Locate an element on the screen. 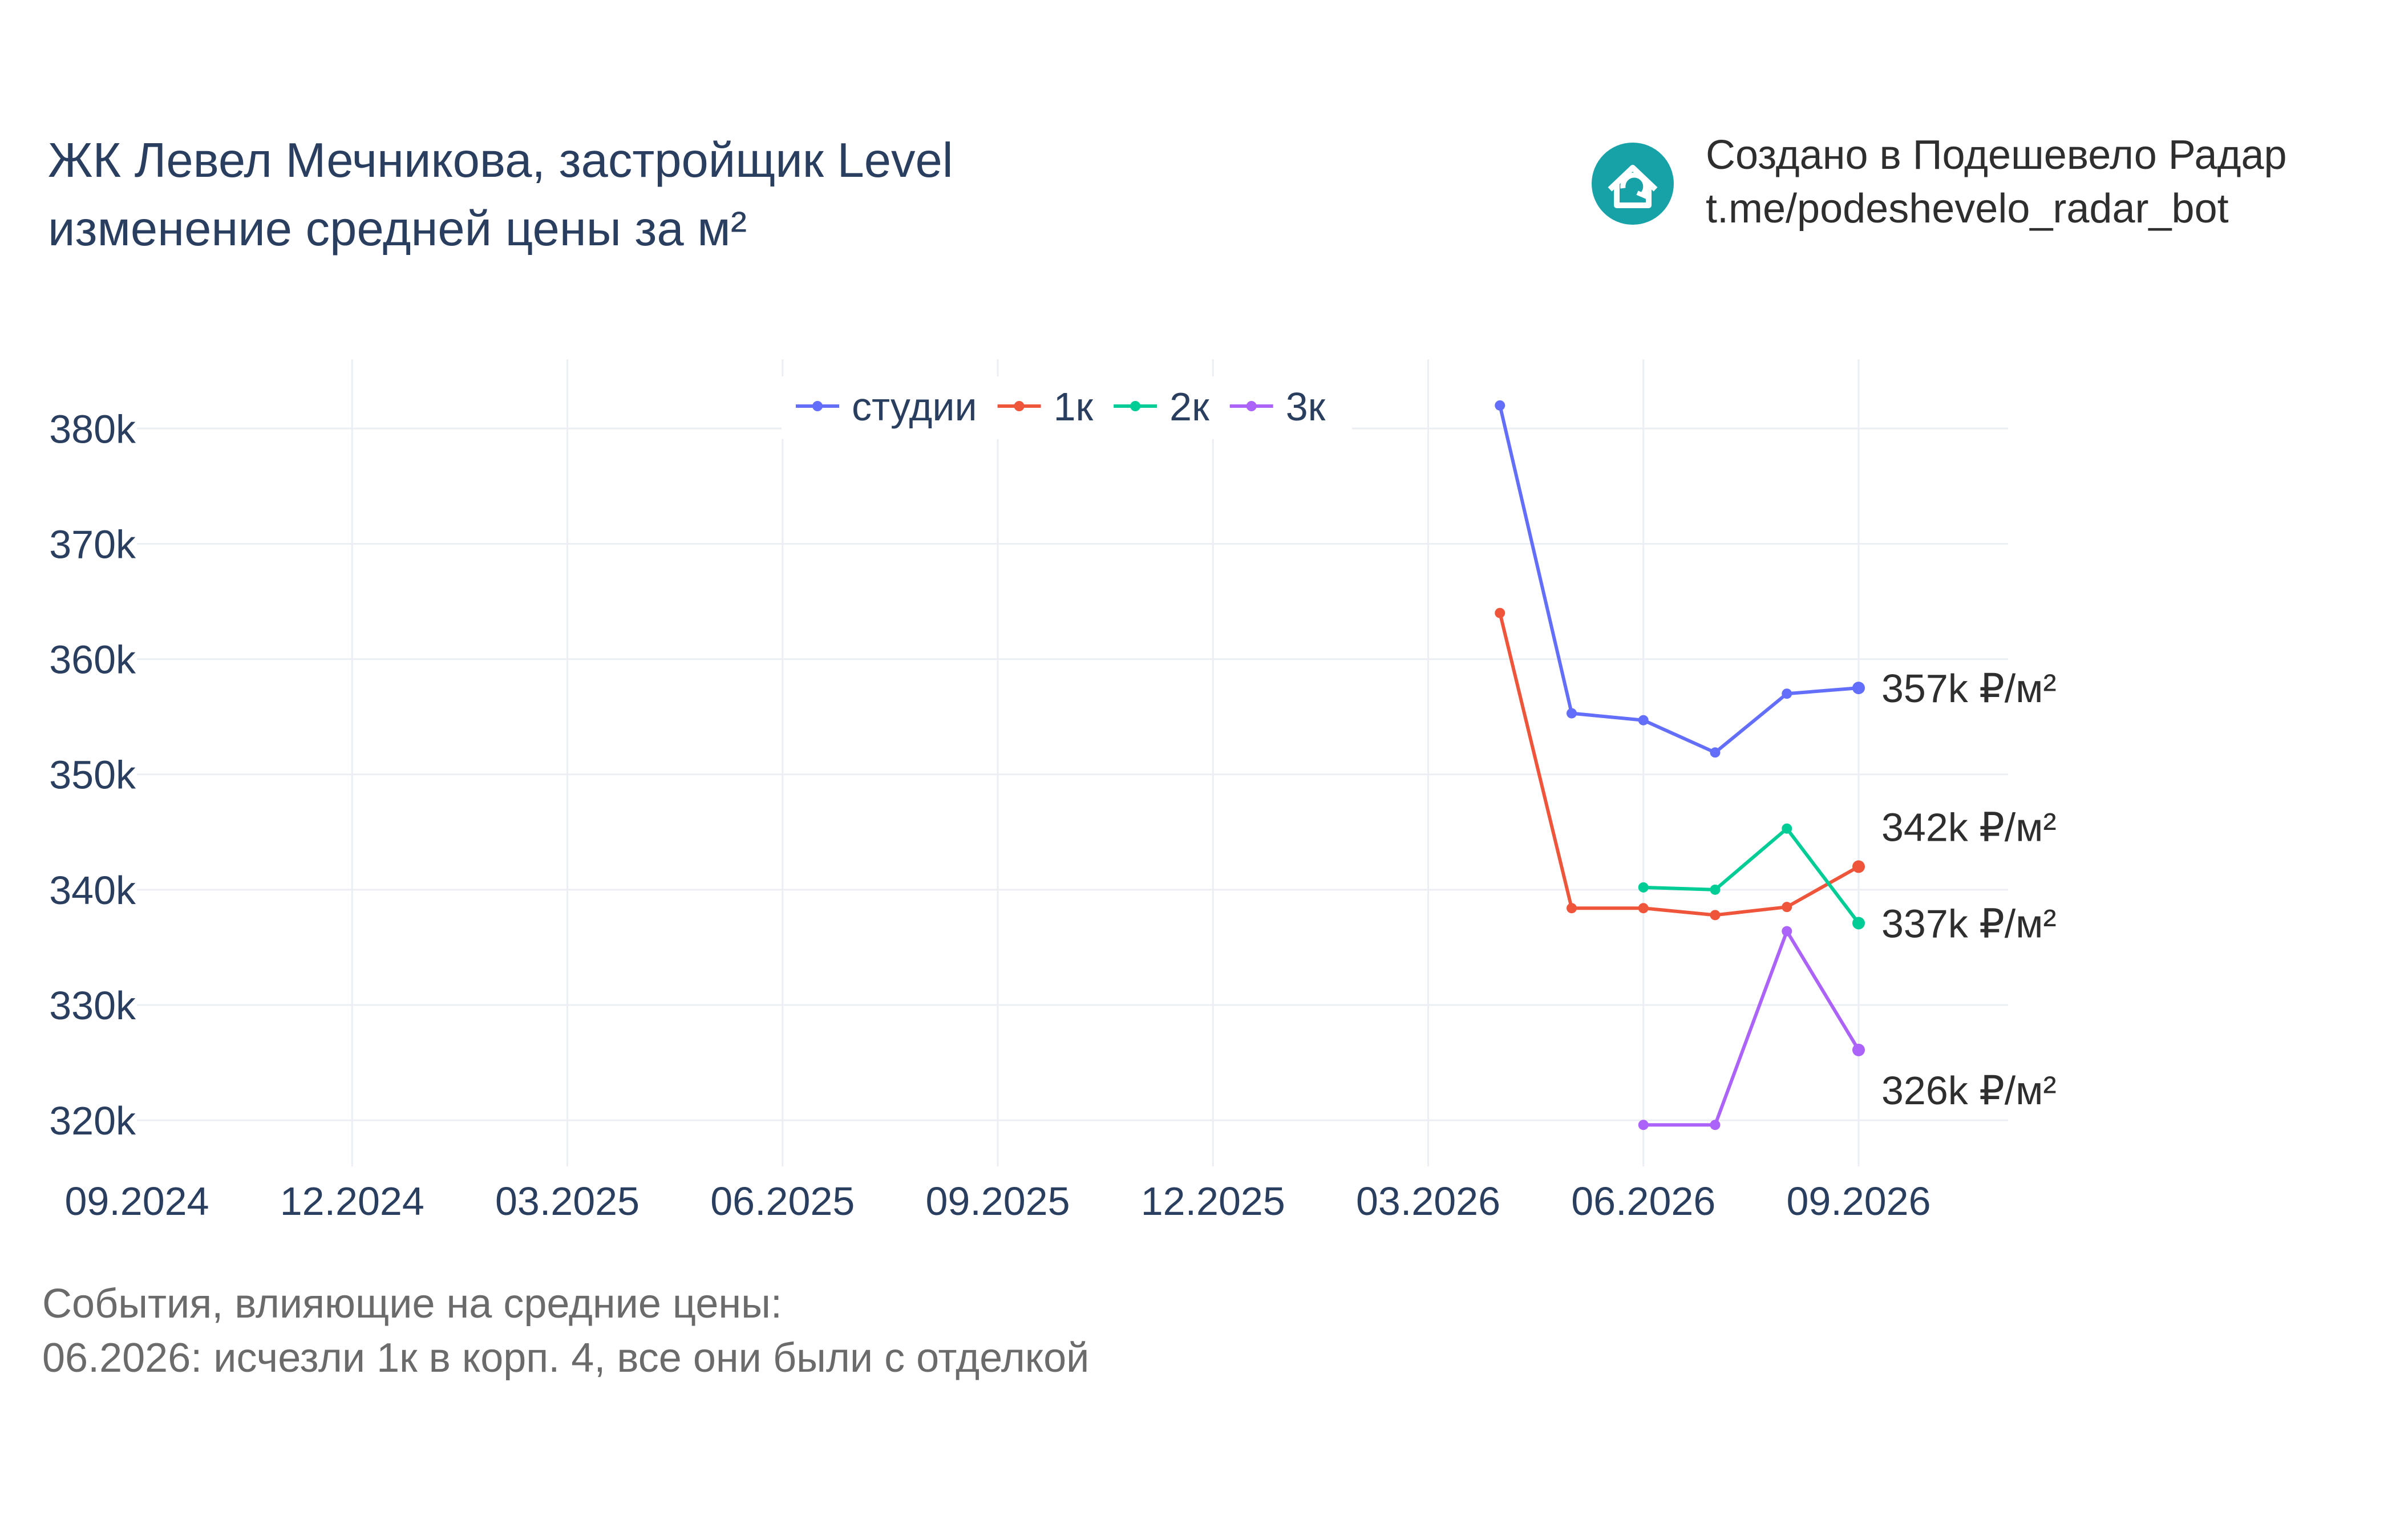  x-tick-label: 03.2026 is located at coordinates (1428, 1201).